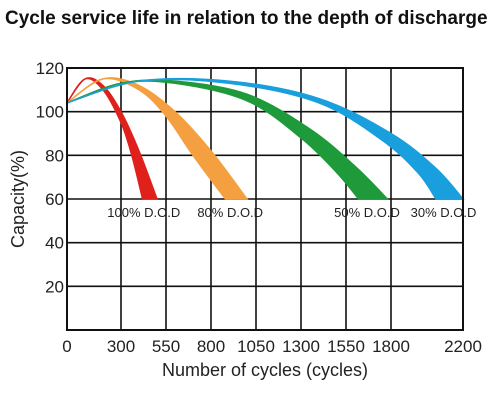 This screenshot has height=410, width=500. Describe the element at coordinates (54, 199) in the screenshot. I see `y-tick-label-2: 60` at that location.